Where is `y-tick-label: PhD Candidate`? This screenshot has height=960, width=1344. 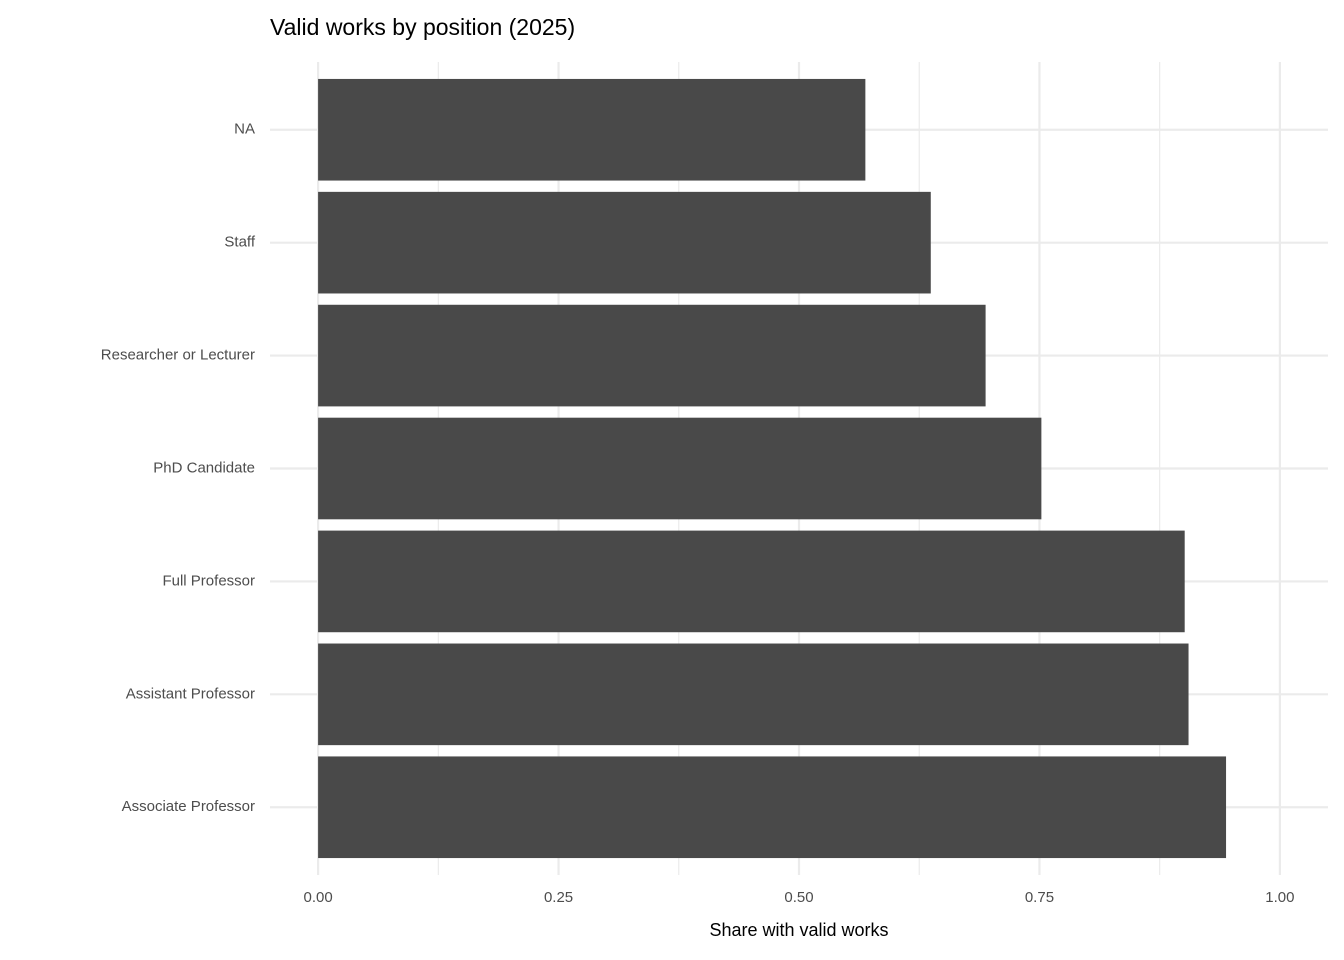 y-tick-label: PhD Candidate is located at coordinates (204, 467).